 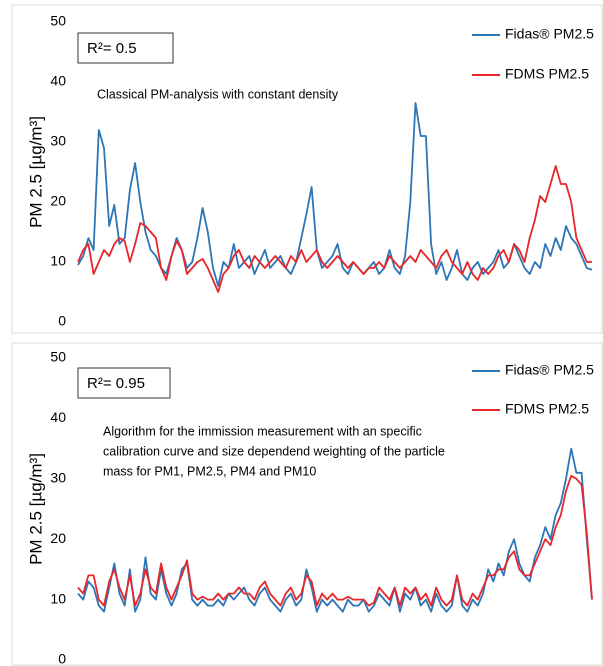 I want to click on annotation: mass for PM1, PM2.5, PM4 and PM10, so click(x=209, y=471).